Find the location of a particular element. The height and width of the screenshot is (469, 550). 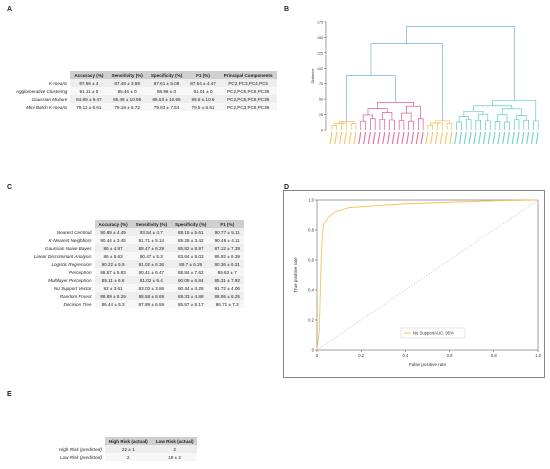

roc-x-tick-label: 0.2 is located at coordinates (361, 355).